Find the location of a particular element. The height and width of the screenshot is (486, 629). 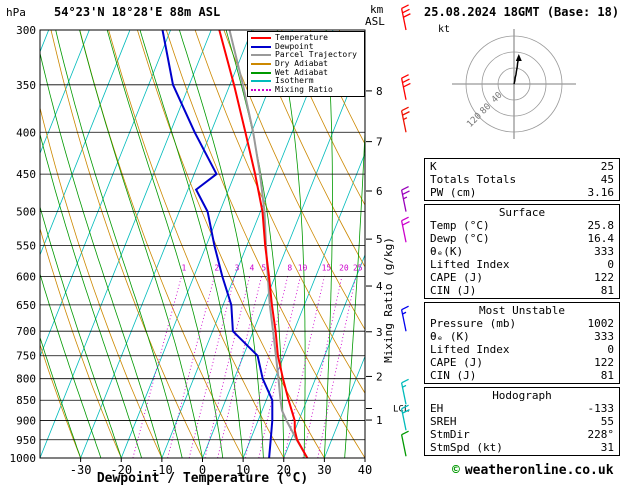

stat-value: 0 is located at coordinates (610, 264).